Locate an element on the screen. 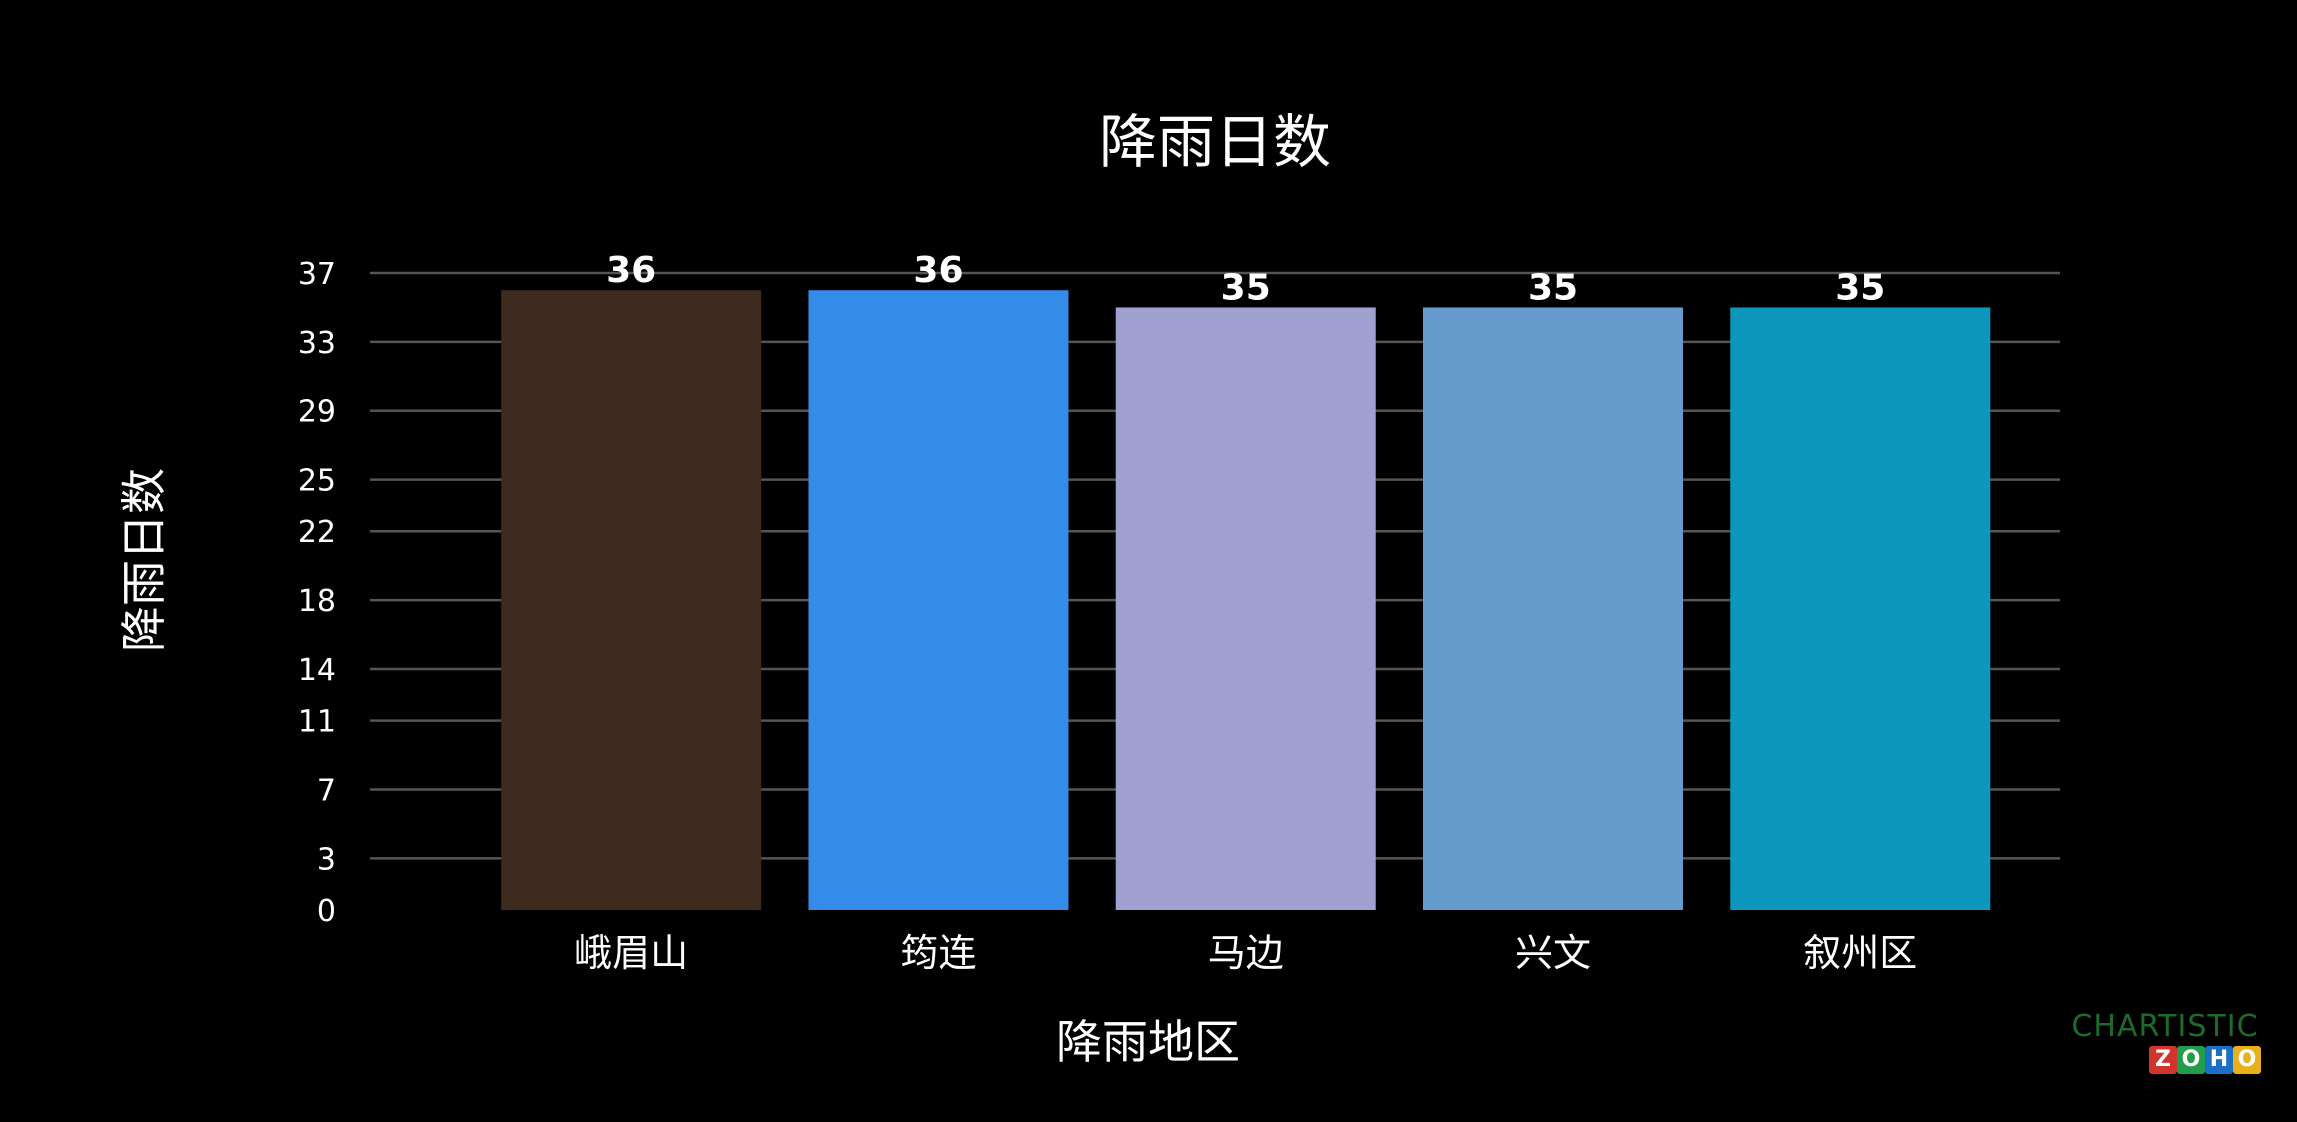 This screenshot has height=1122, width=2297. x-axis-categories: 峨眉山 筠连 马边 兴文 叙州区 is located at coordinates (1245, 953).